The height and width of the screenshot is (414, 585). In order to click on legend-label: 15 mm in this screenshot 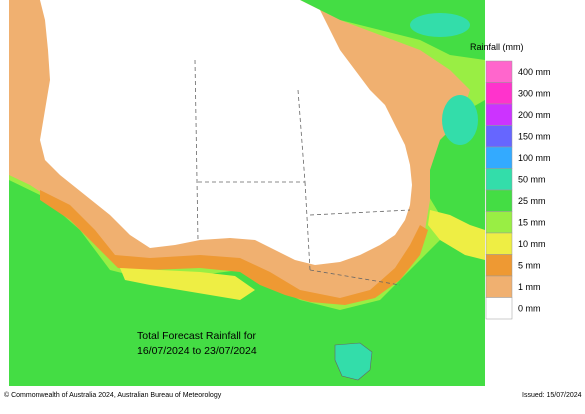, I will do `click(532, 223)`.